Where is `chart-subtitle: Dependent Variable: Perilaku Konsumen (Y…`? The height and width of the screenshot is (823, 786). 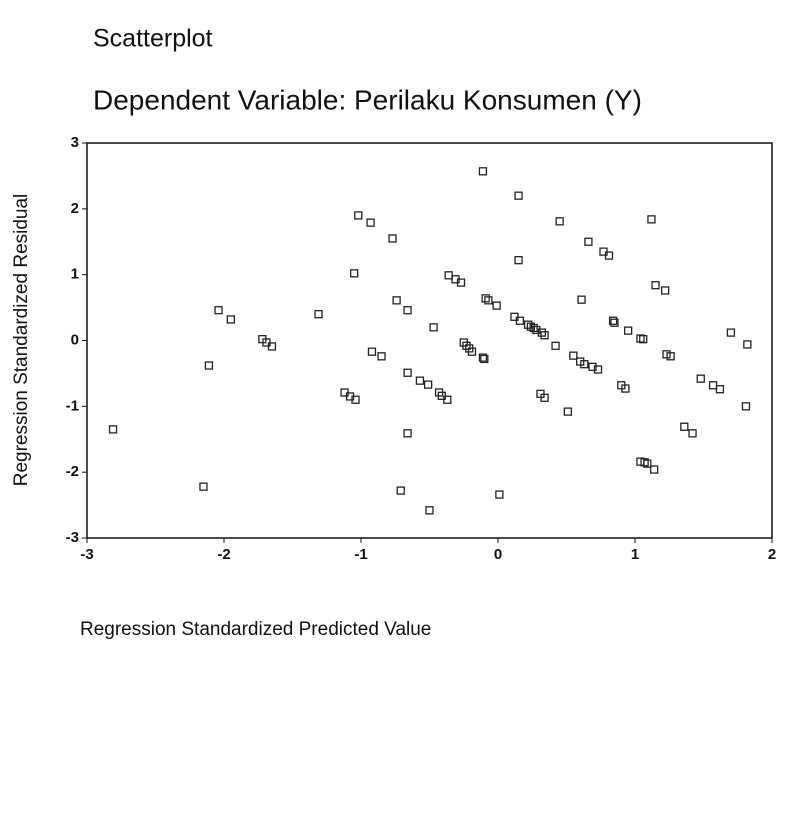
chart-subtitle: Dependent Variable: Perilaku Konsumen (Y… is located at coordinates (367, 99).